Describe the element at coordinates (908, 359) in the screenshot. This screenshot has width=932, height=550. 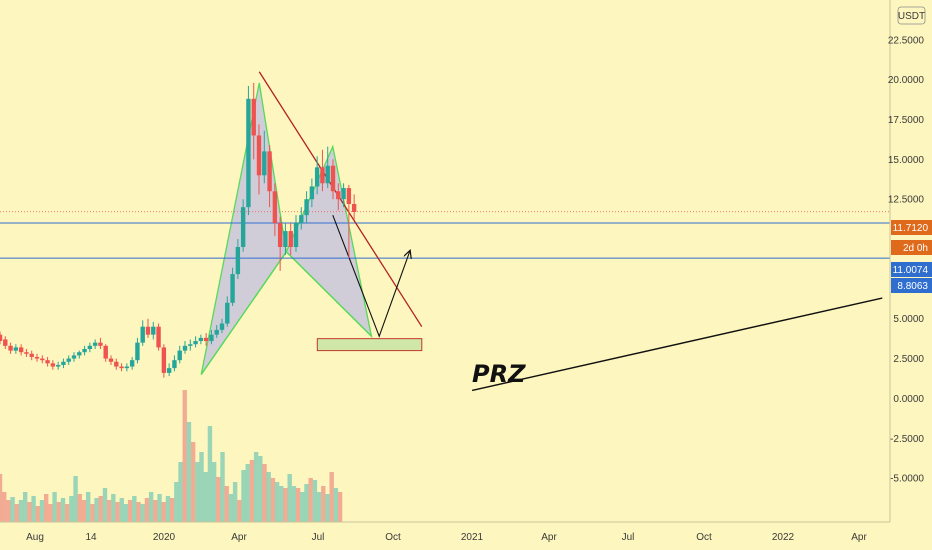
I see `price-tick-label: 2.5000` at that location.